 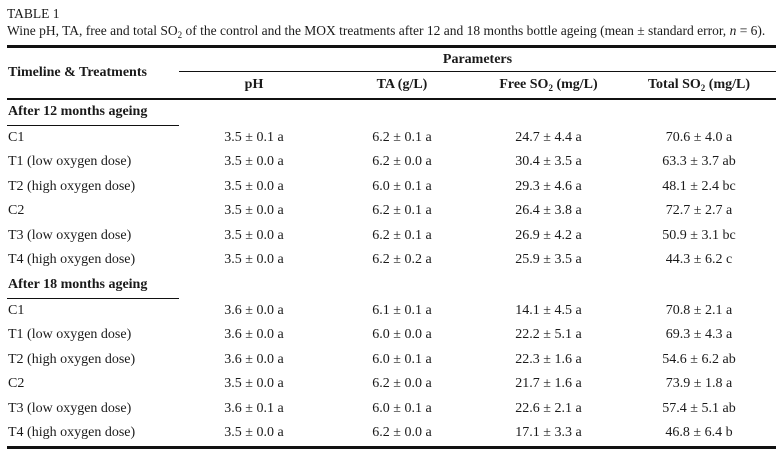 What do you see at coordinates (699, 408) in the screenshot?
I see `cell-total-so2: 57.4 ± 5.1 ab` at bounding box center [699, 408].